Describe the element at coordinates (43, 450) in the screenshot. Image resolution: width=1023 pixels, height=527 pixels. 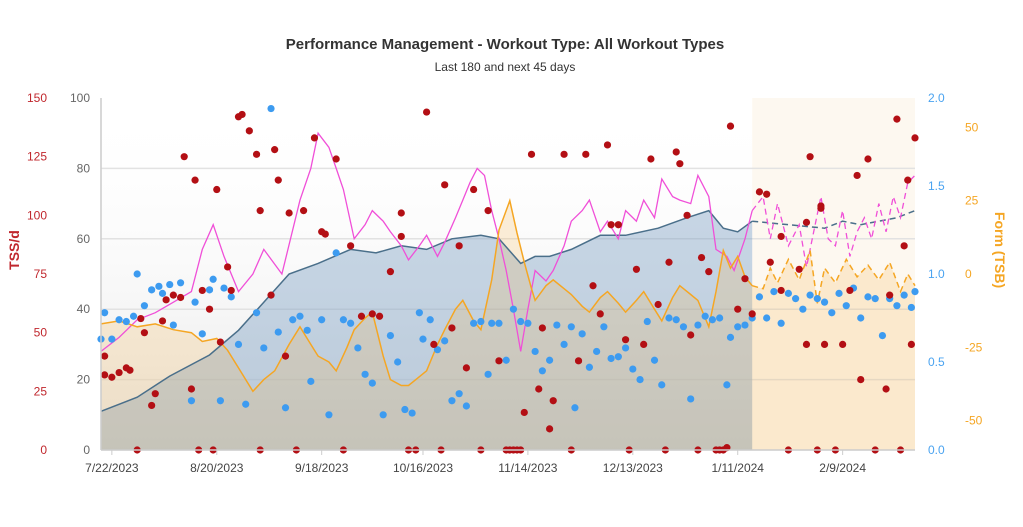
I see `tss-tick-label: 0` at that location.